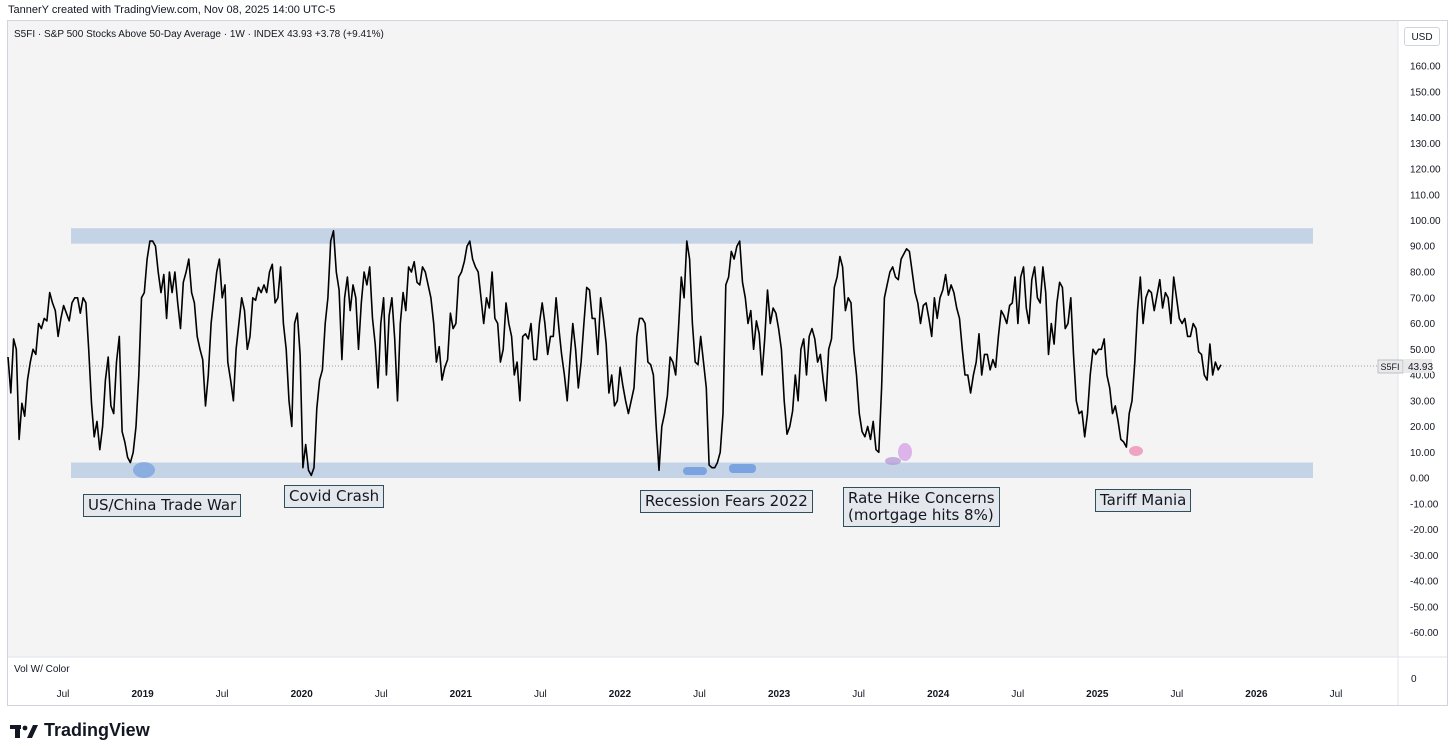 The width and height of the screenshot is (1456, 755). I want to click on annotation-recession: Recession Fears 2022, so click(726, 501).